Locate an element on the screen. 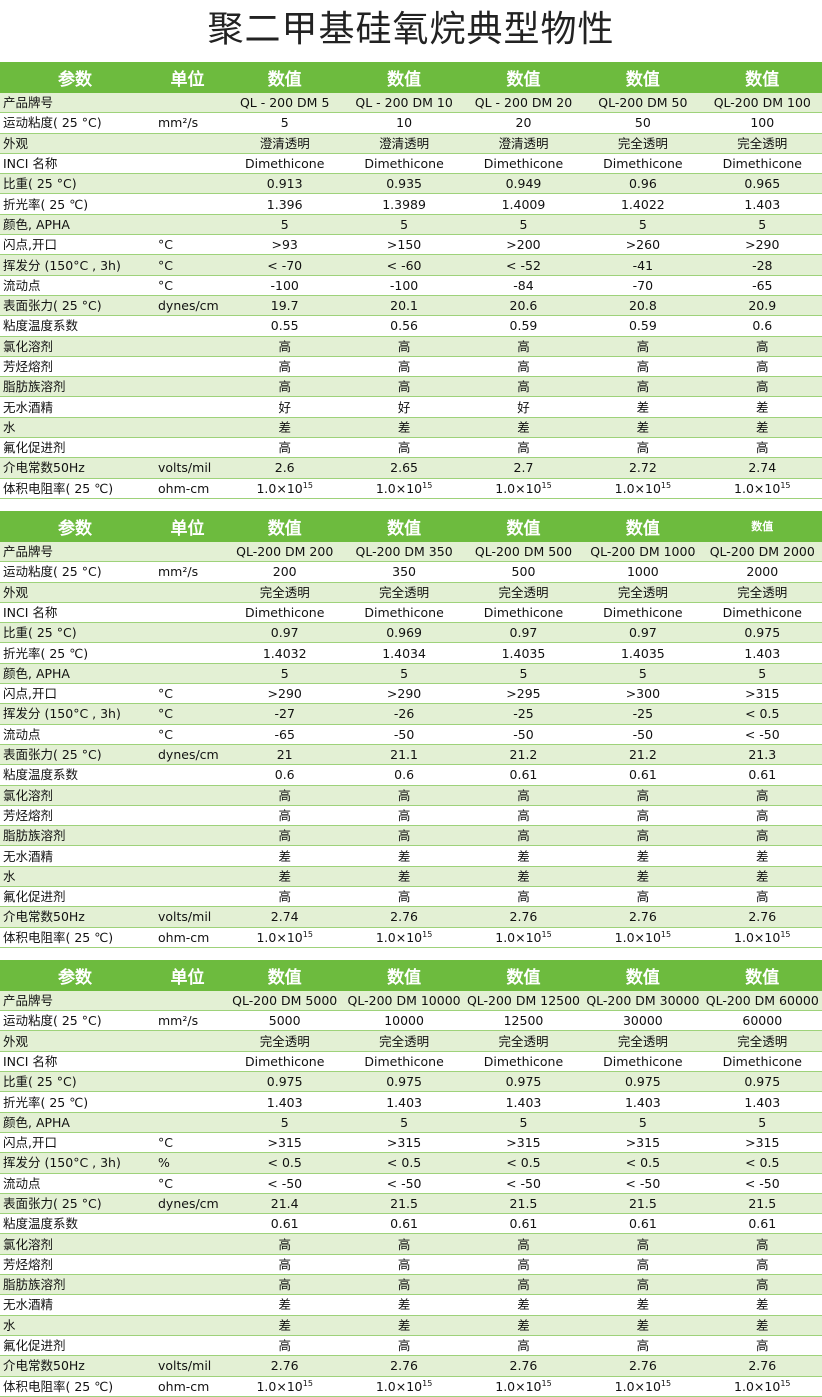  table-row: 水差差差差差 is located at coordinates (411, 876).